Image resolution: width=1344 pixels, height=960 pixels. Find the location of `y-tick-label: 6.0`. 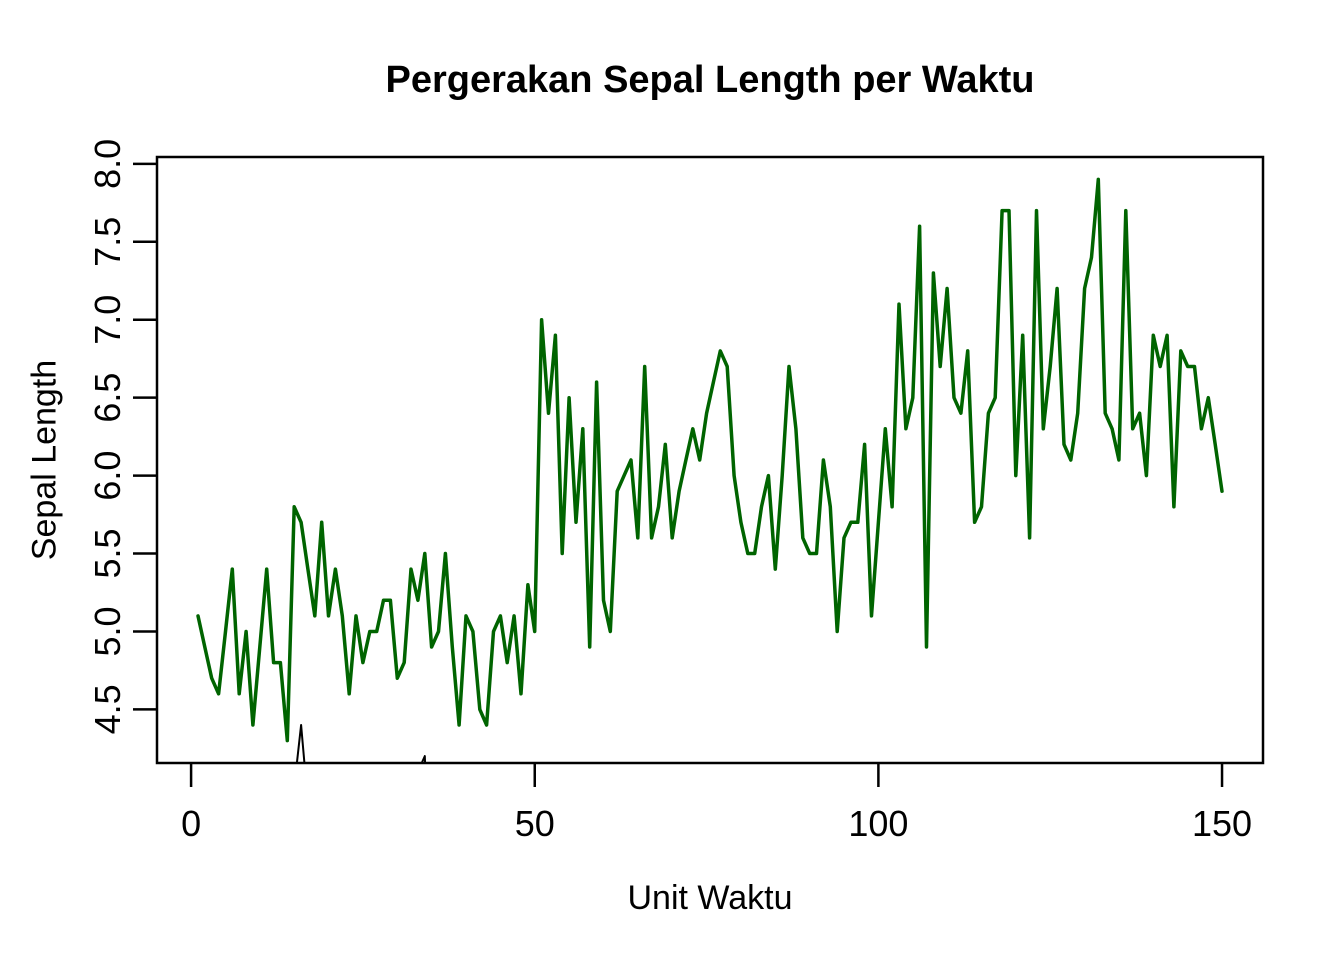

y-tick-label: 6.0 is located at coordinates (107, 476).